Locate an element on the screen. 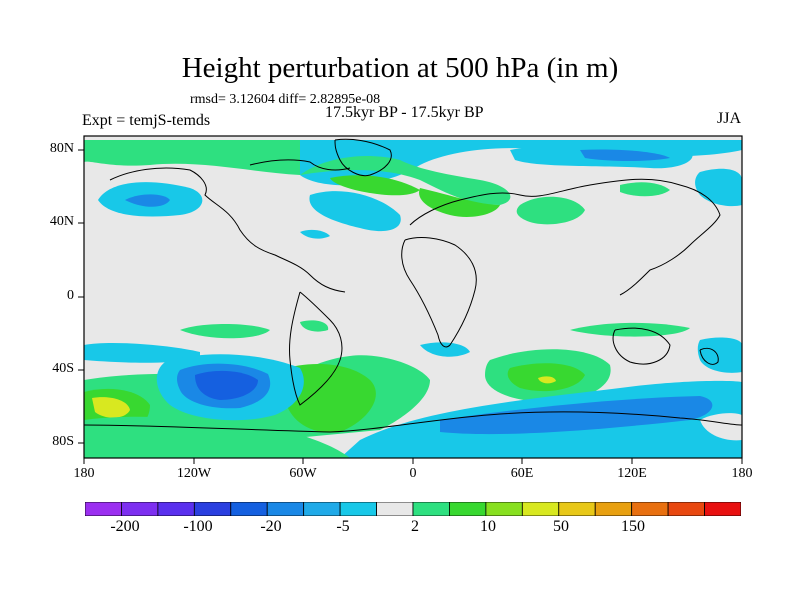  colorbar-label: 10 is located at coordinates (488, 526).